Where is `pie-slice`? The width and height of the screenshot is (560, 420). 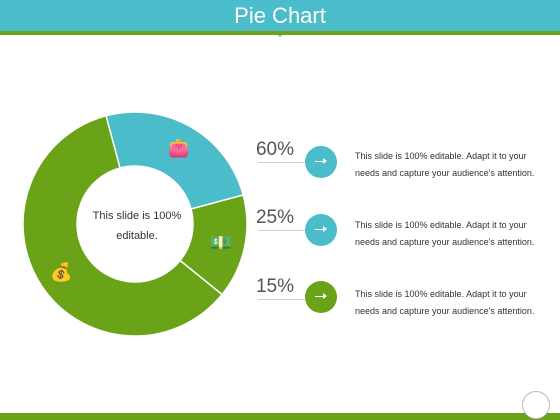 pie-slice is located at coordinates (175, 160).